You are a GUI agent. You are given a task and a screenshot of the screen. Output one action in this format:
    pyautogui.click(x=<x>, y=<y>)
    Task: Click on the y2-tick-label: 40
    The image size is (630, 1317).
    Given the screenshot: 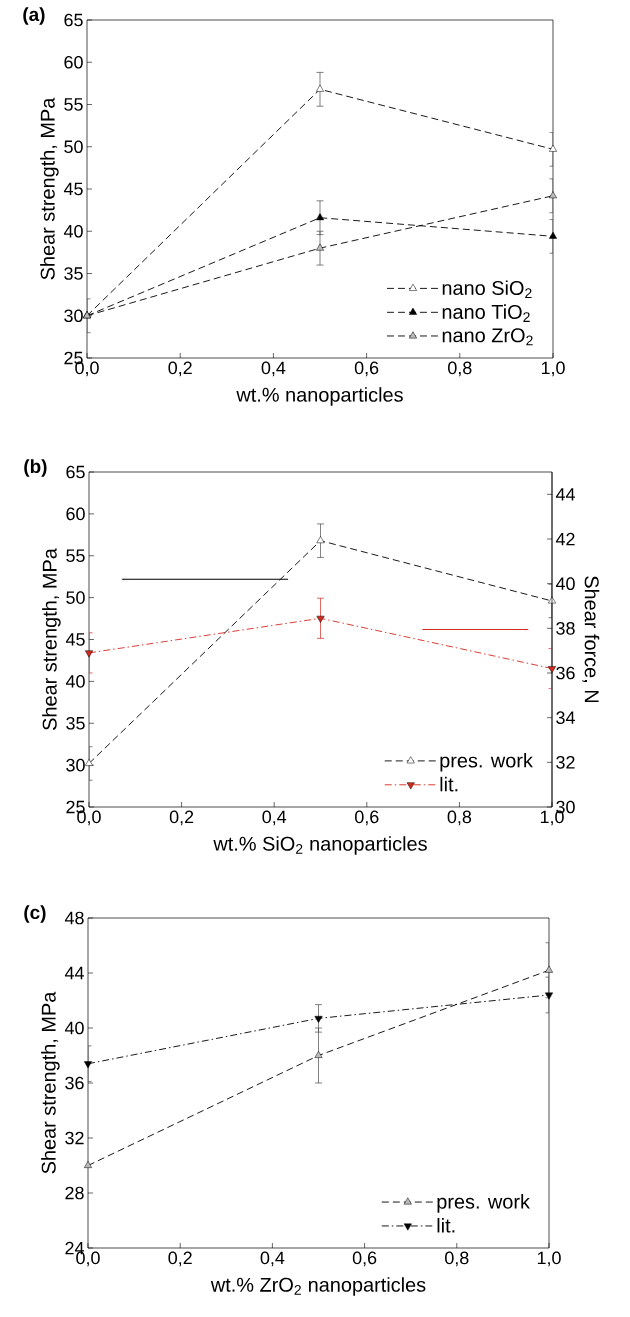 What is the action you would take?
    pyautogui.click(x=565, y=584)
    